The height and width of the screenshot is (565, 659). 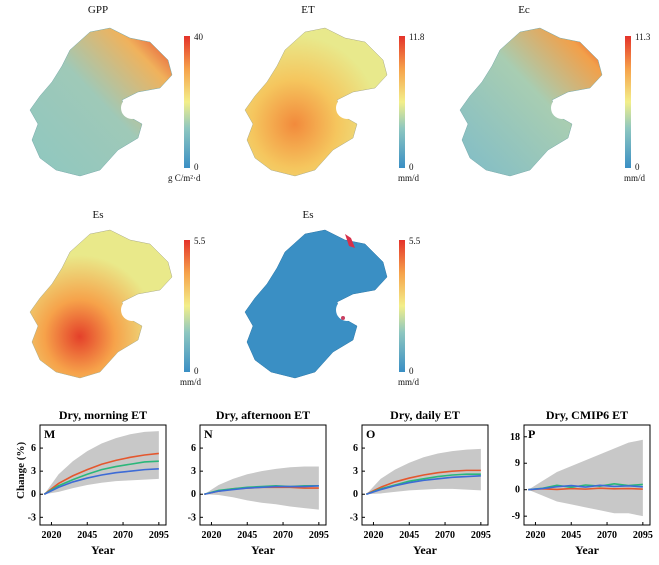 What do you see at coordinates (587, 415) in the screenshot?
I see `panel-title: Dry, CMIP6 ET` at bounding box center [587, 415].